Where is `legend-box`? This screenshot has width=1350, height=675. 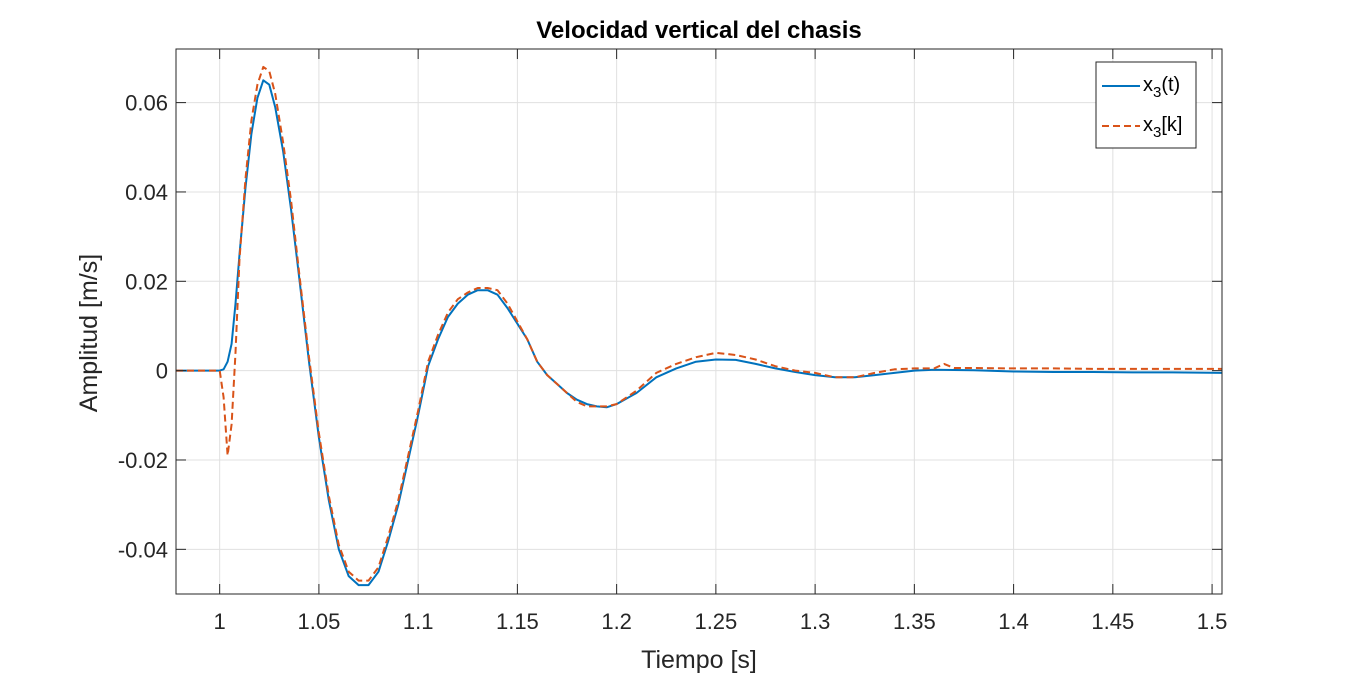
legend-box is located at coordinates (1146, 105).